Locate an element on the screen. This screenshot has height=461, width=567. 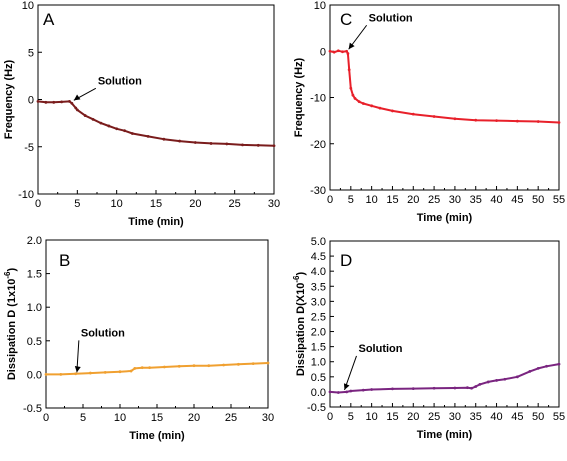
y-axis-label-main: Frequency (Hz) is located at coordinates (9, 99).